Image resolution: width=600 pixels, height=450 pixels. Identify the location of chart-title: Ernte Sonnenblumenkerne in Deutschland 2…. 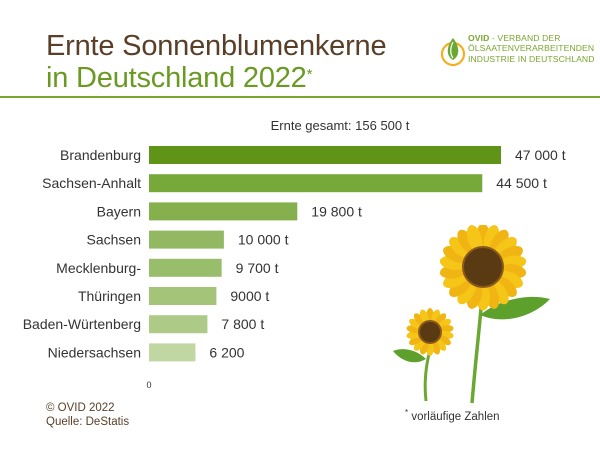
(216, 62).